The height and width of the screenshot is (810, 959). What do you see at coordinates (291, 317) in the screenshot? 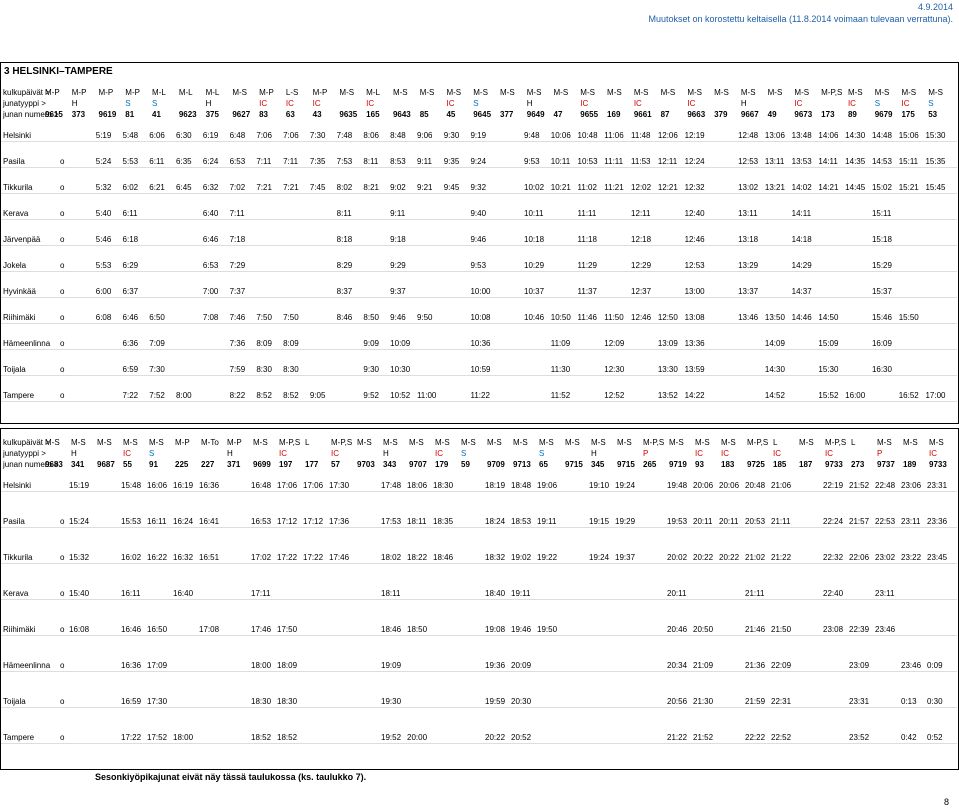
I see `time-cell: 7:50` at bounding box center [291, 317].